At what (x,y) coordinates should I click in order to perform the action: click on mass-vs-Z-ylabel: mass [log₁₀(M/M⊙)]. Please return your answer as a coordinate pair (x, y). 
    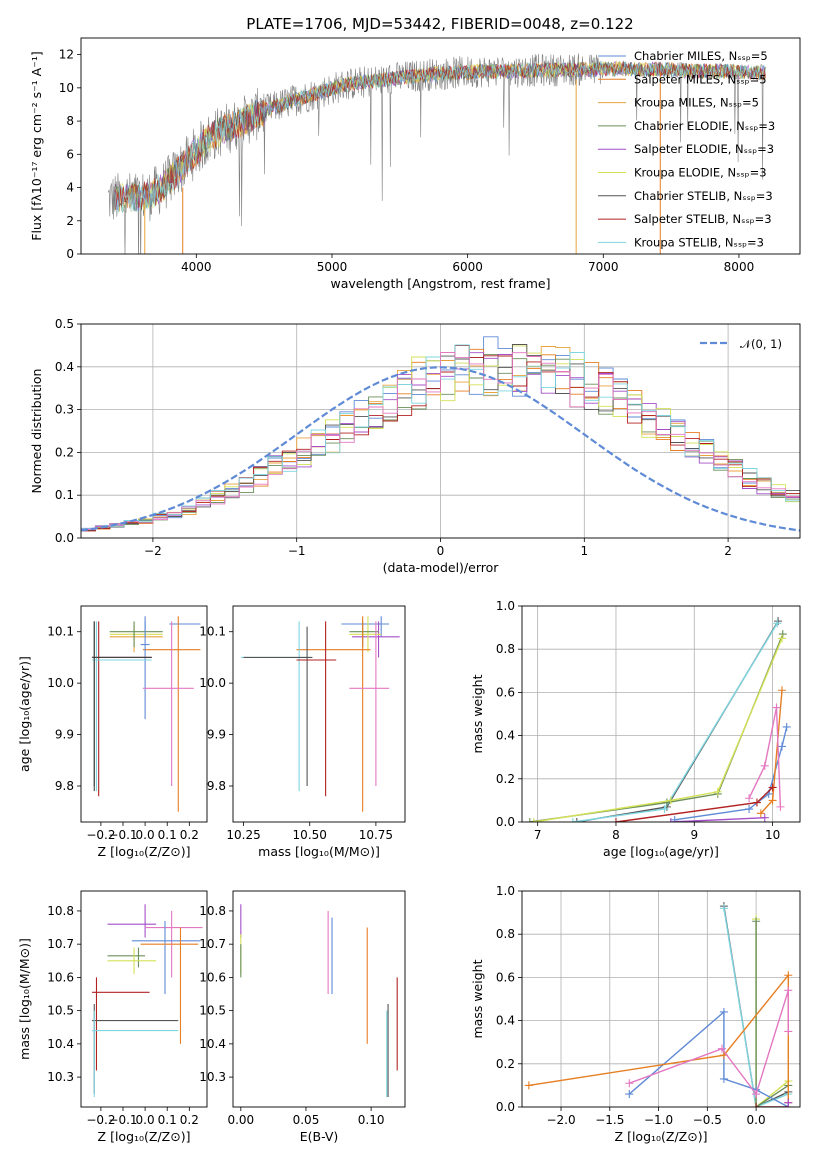
    Looking at the image, I should click on (24, 999).